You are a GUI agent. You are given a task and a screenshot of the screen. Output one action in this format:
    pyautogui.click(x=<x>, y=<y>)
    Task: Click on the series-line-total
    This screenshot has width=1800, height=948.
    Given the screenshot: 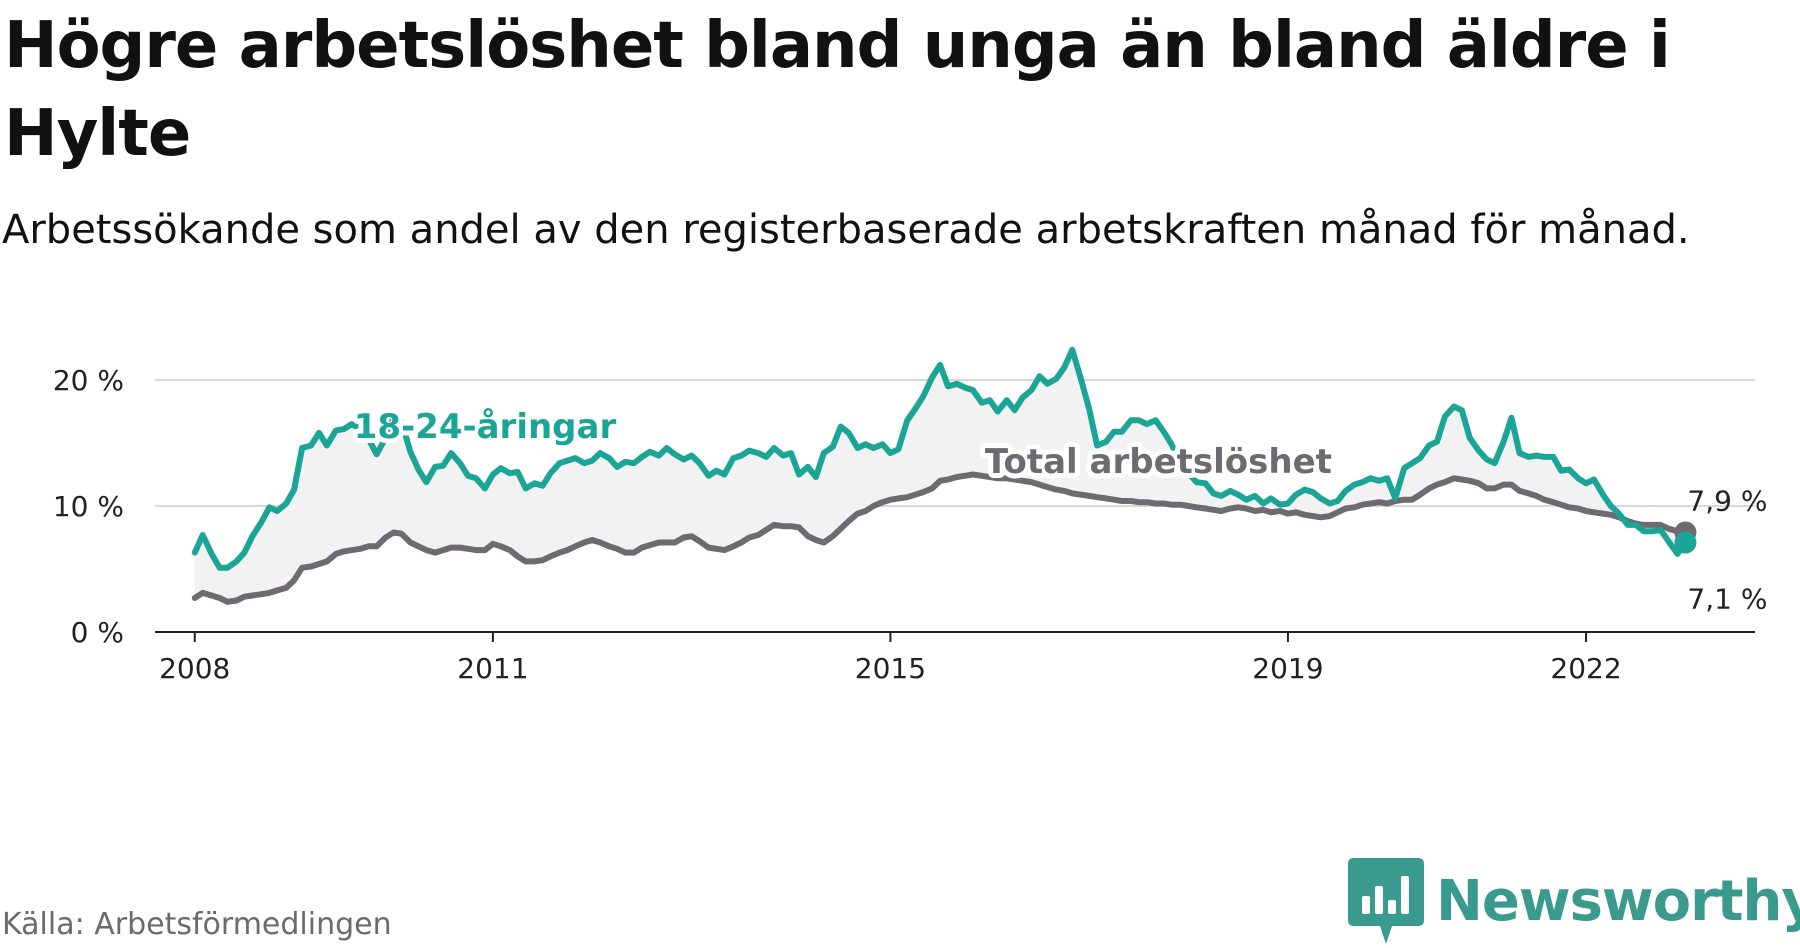 What is the action you would take?
    pyautogui.click(x=940, y=538)
    